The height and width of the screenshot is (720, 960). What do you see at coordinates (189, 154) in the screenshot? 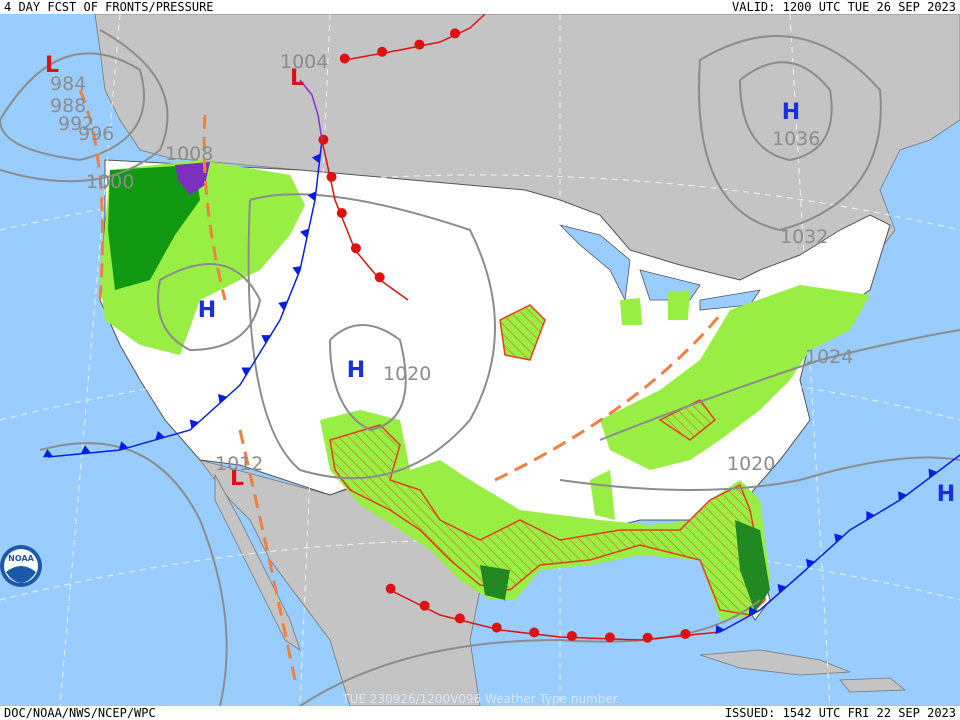
I see `isobar-label: 1008` at bounding box center [189, 154].